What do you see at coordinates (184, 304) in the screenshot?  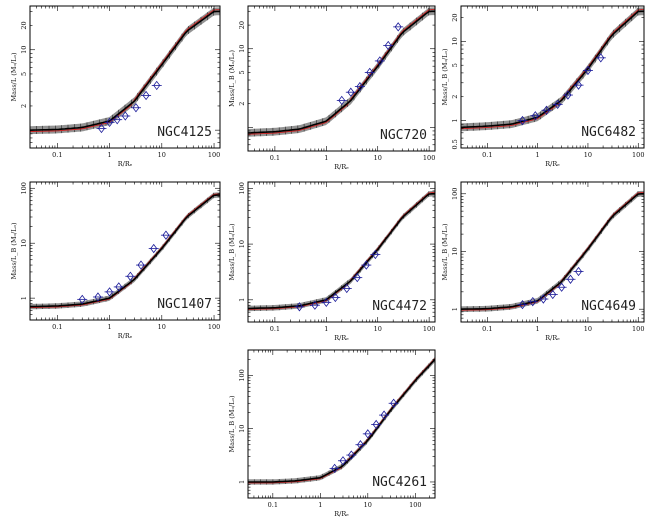 I see `panel-title: NGC1407` at bounding box center [184, 304].